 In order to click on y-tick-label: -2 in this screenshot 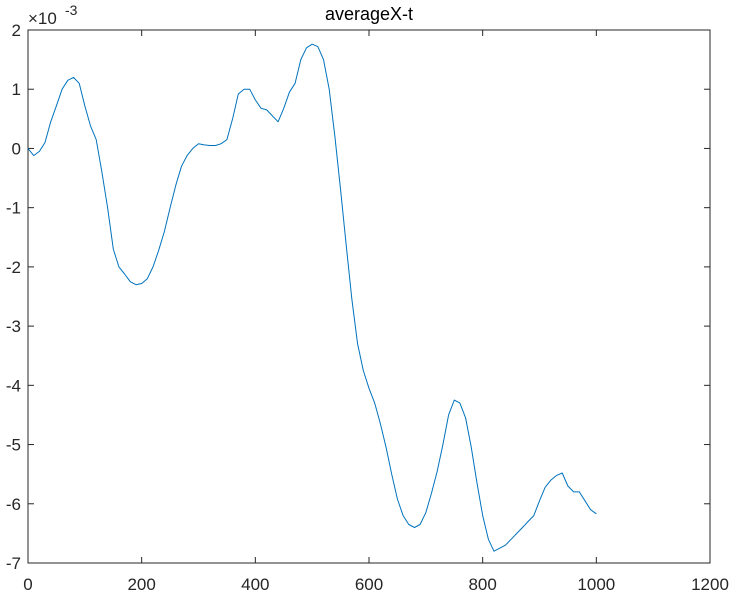, I will do `click(13, 267)`.